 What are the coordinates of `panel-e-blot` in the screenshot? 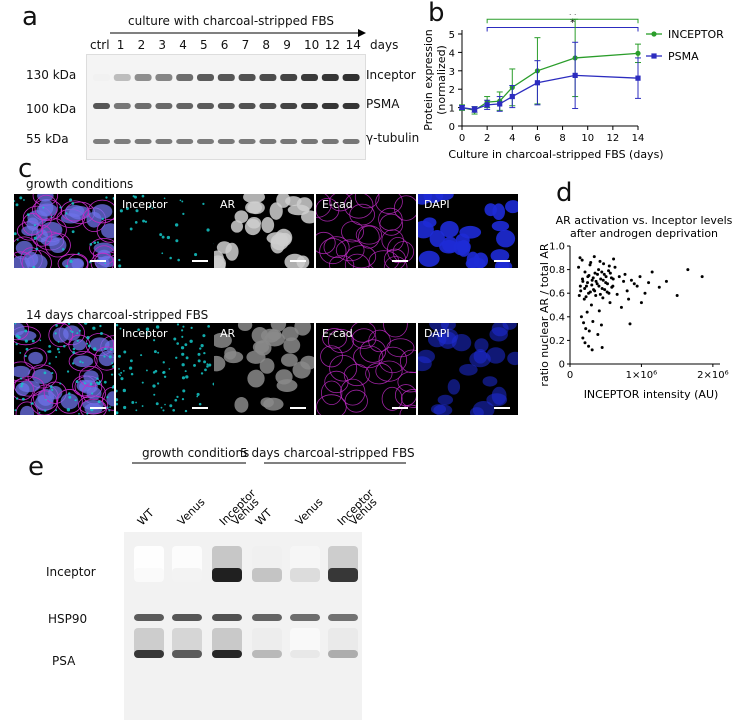 It's located at (243, 626).